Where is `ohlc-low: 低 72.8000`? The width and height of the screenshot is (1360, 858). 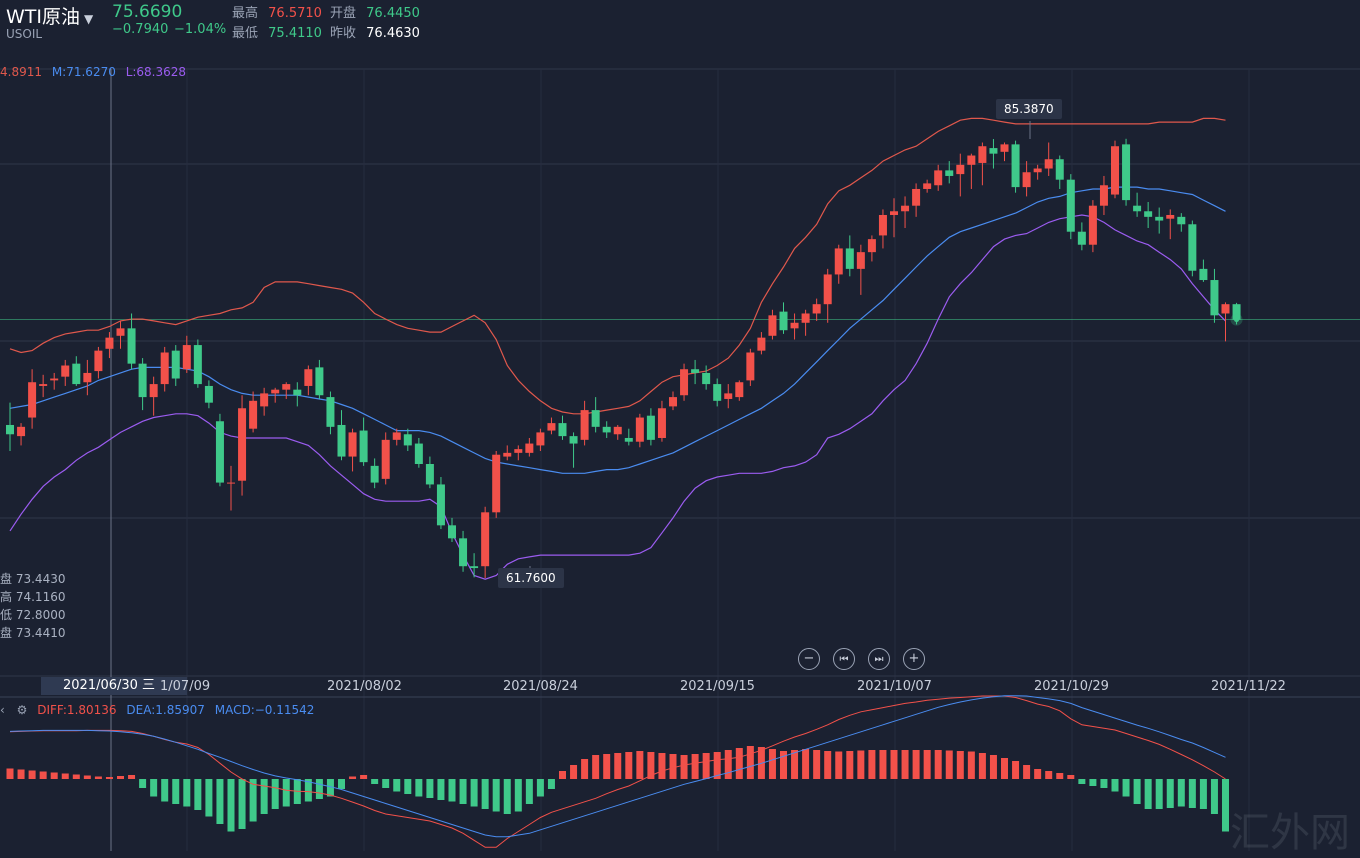 ohlc-low: 低 72.8000 is located at coordinates (32, 614).